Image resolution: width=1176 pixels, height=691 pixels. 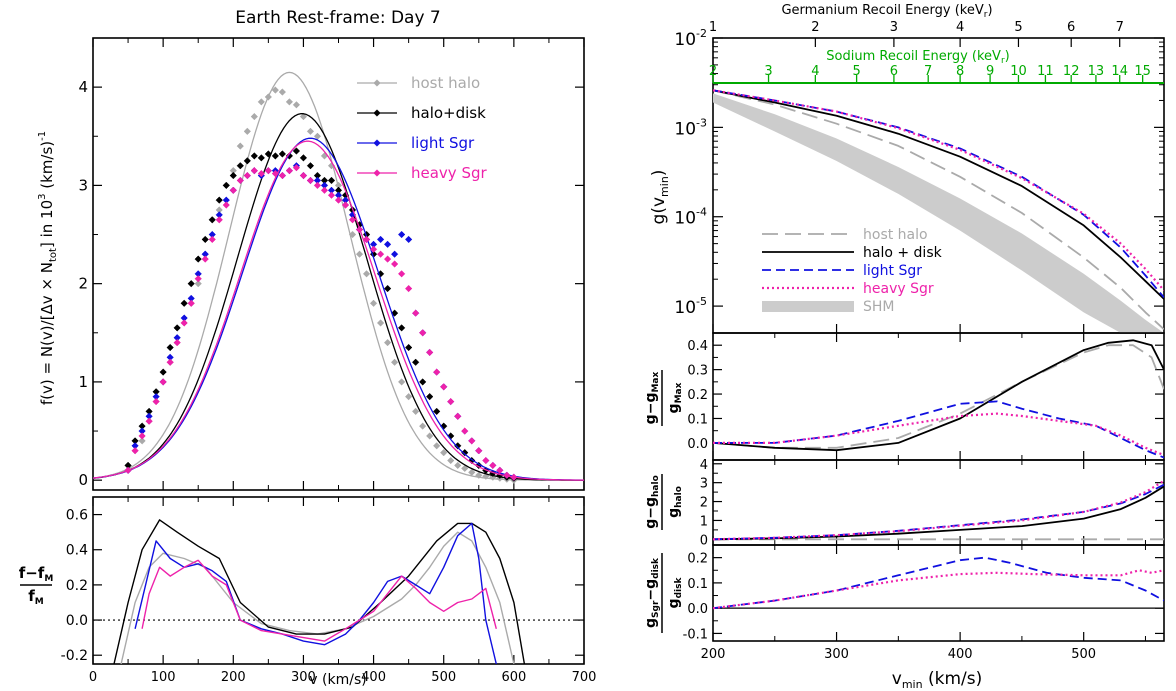 What do you see at coordinates (713, 71) in the screenshot?
I see `sodium-tick-label: 2` at bounding box center [713, 71].